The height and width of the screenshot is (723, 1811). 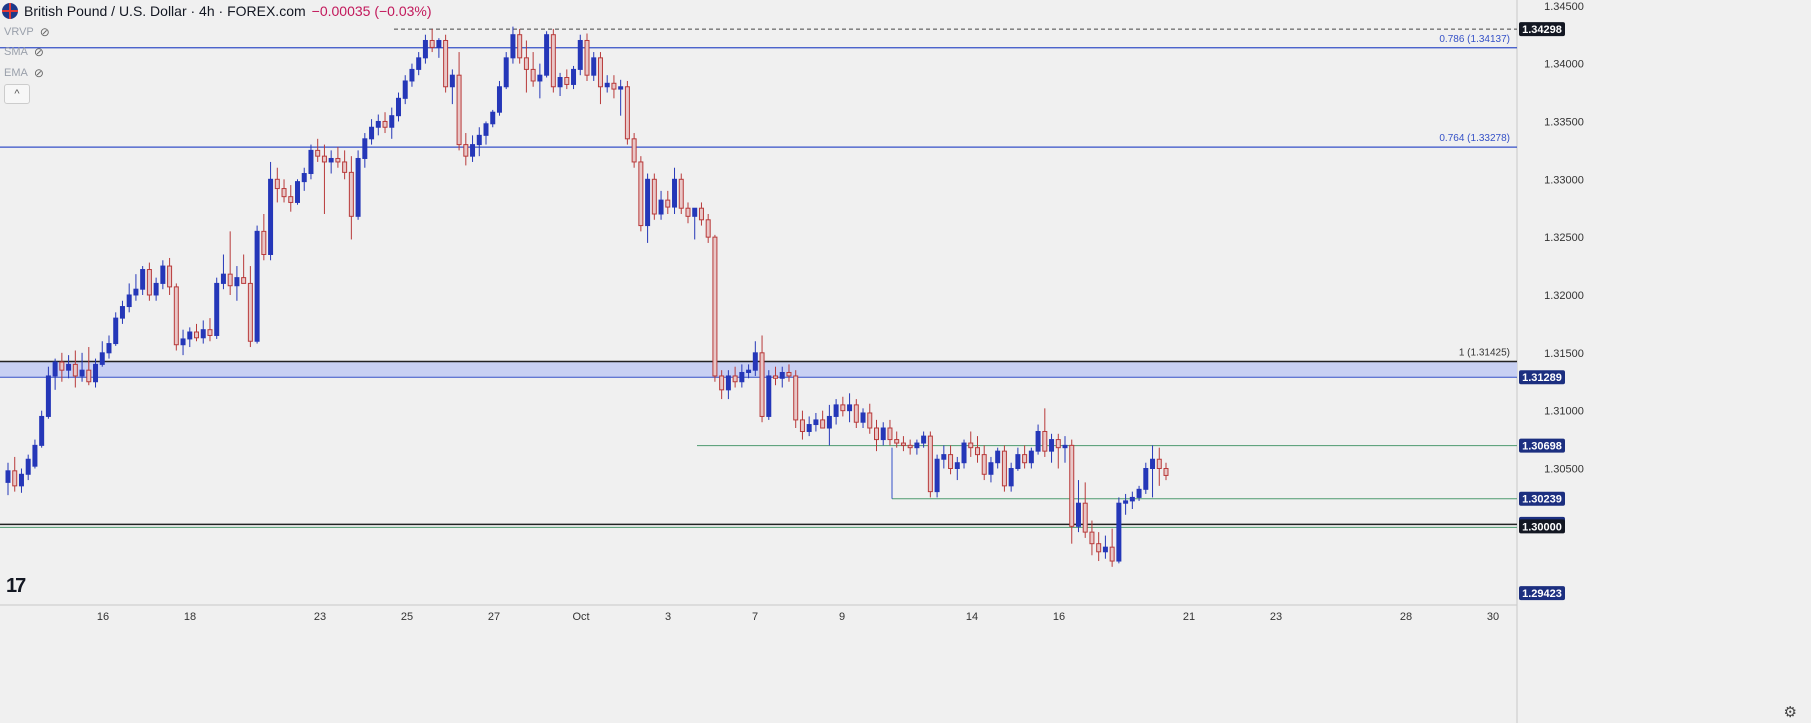 What do you see at coordinates (1059, 617) in the screenshot?
I see `x-tick-label: 16` at bounding box center [1059, 617].